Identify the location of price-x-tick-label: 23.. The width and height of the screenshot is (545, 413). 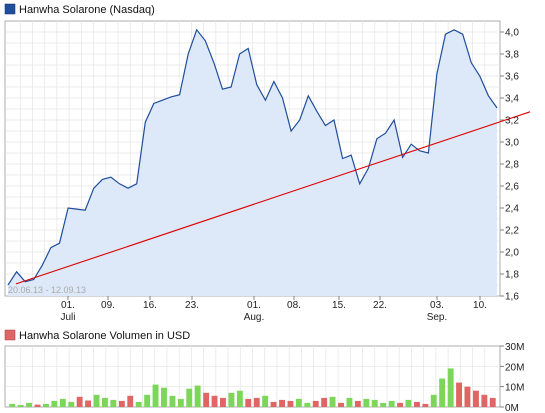
(192, 305).